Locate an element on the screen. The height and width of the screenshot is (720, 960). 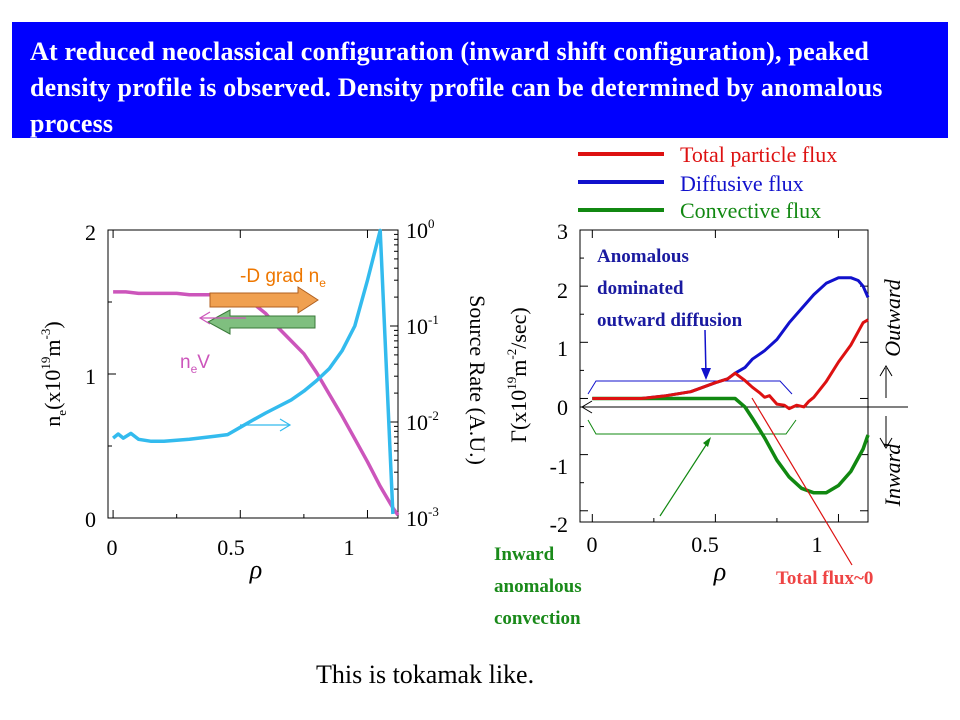
flux-y-label: Γ(x1019m-2/sec) is located at coordinates (517, 375).